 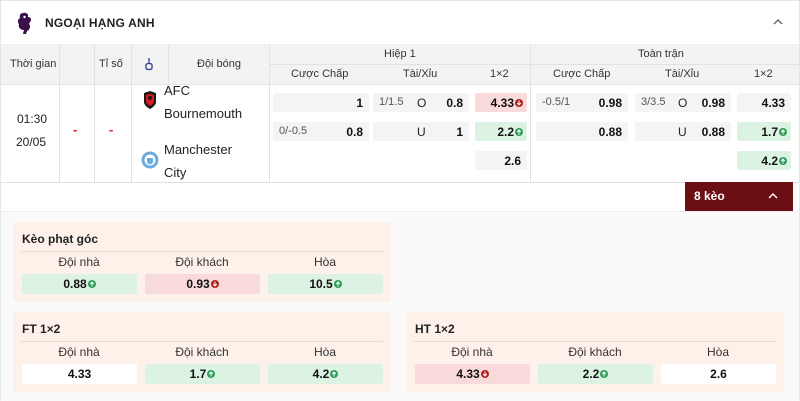 I want to click on ft-home-label: Đội nhà, so click(x=79, y=352).